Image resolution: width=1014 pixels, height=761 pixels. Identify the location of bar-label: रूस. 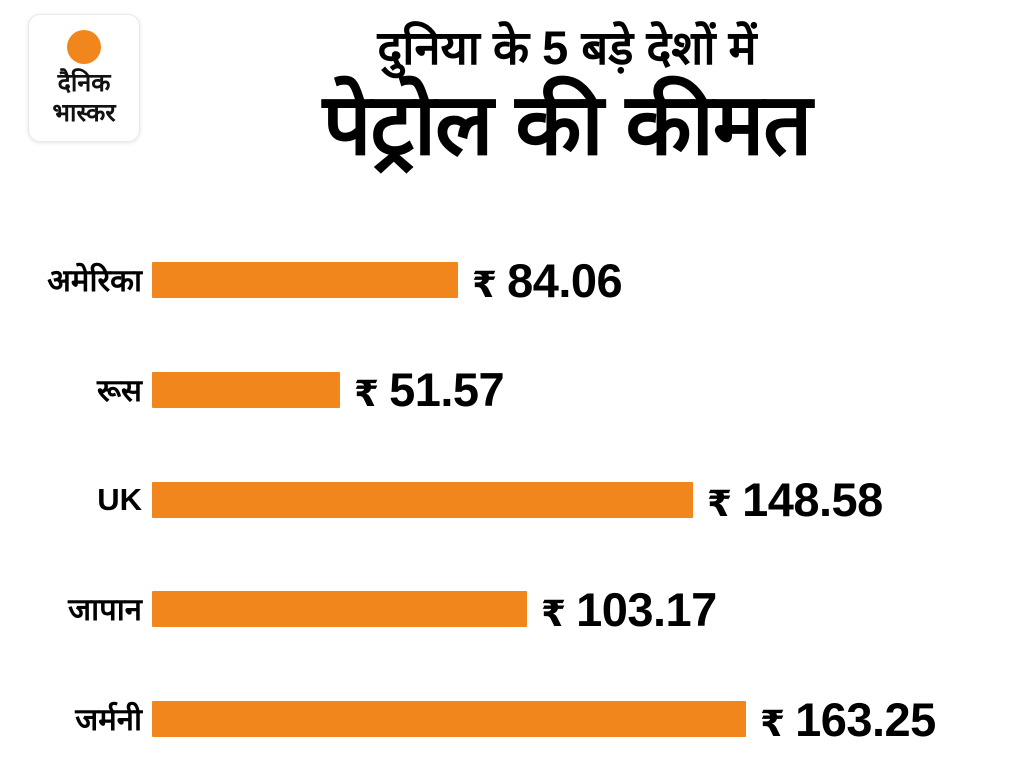
(119, 390).